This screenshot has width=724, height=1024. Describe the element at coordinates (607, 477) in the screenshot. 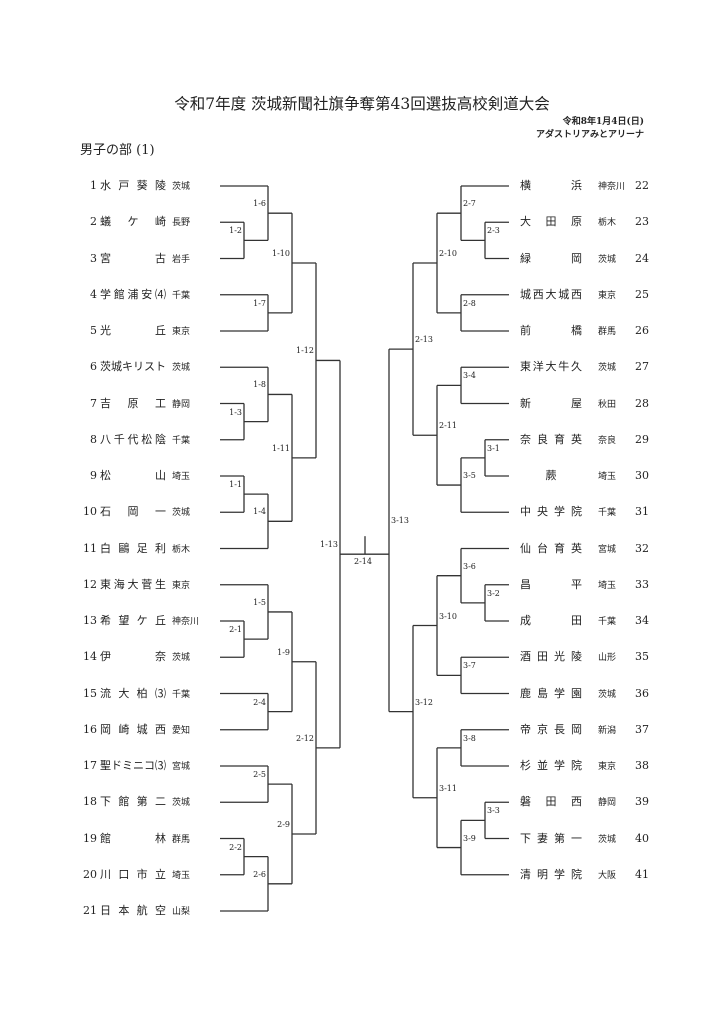

I see `team-prefecture: 埼玉` at that location.